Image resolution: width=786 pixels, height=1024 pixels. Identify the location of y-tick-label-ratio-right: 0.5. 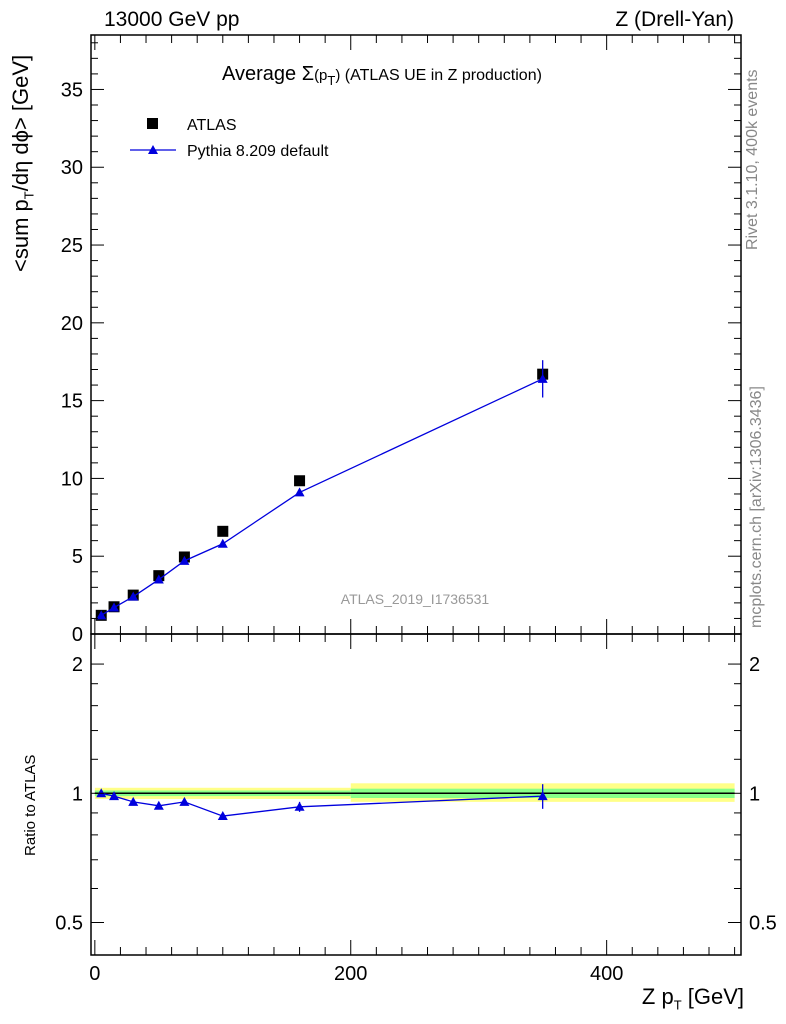
(763, 923).